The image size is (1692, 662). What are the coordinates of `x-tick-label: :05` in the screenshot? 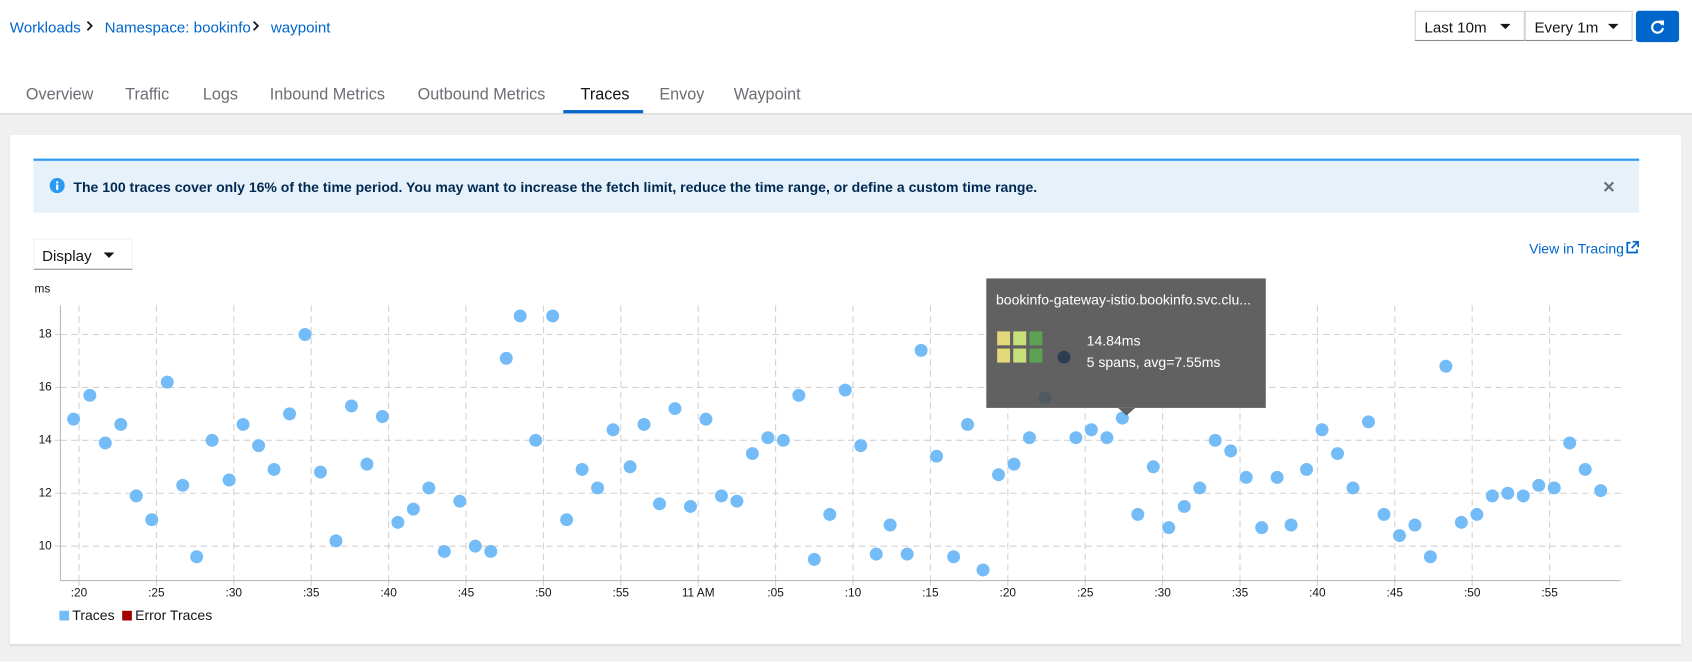 It's located at (775, 593).